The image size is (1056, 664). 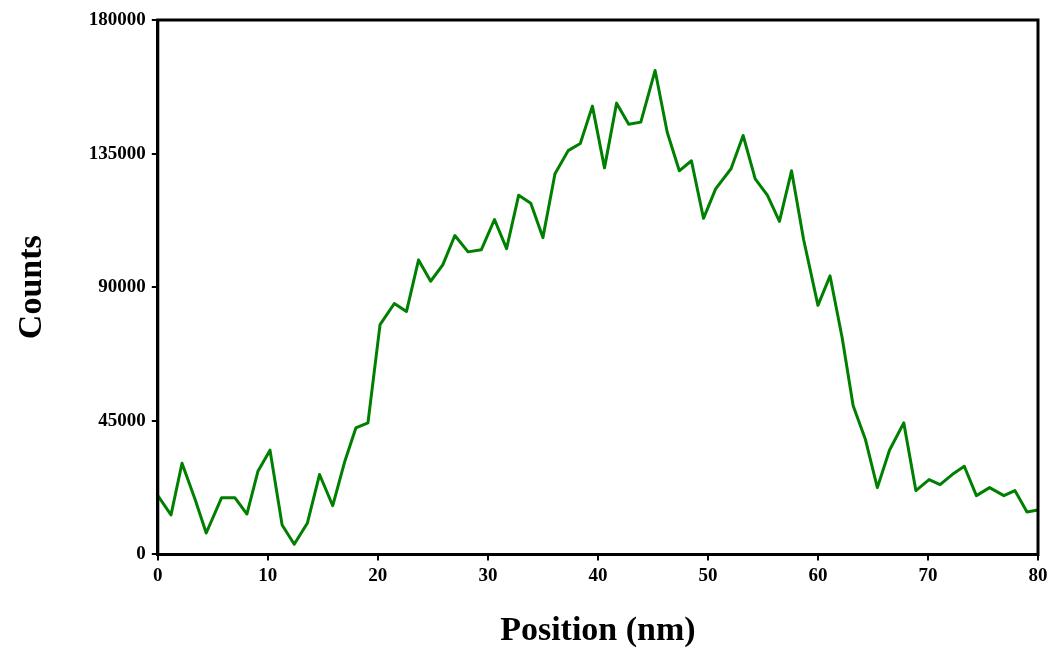 What do you see at coordinates (122, 419) in the screenshot?
I see `y-tick-label: 45000` at bounding box center [122, 419].